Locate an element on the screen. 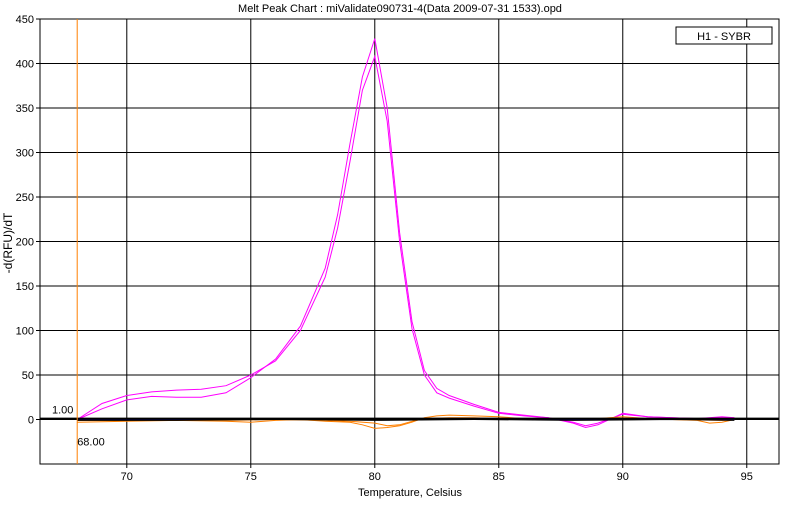  y-tick-label: 450 is located at coordinates (25, 20).